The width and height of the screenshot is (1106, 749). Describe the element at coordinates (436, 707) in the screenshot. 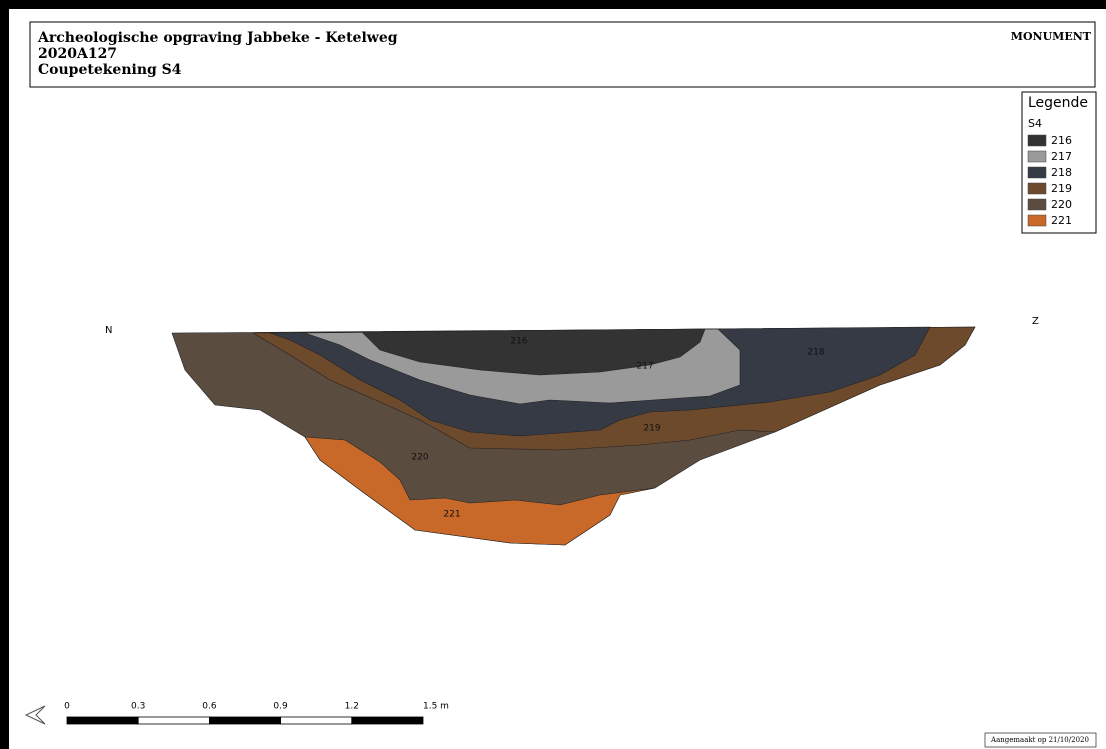

I see `scale-label: 1.5 m` at that location.